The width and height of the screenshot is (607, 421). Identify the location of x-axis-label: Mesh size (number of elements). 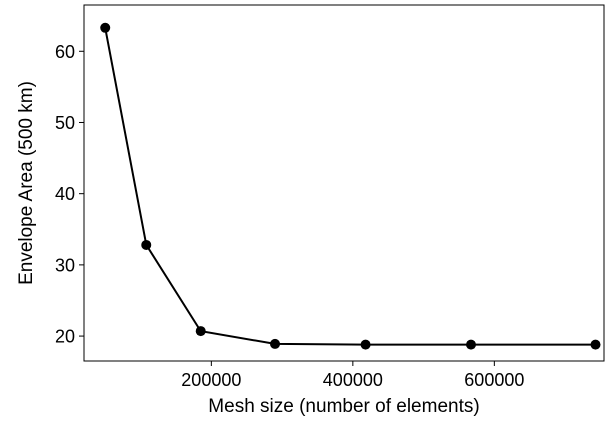
(343, 406).